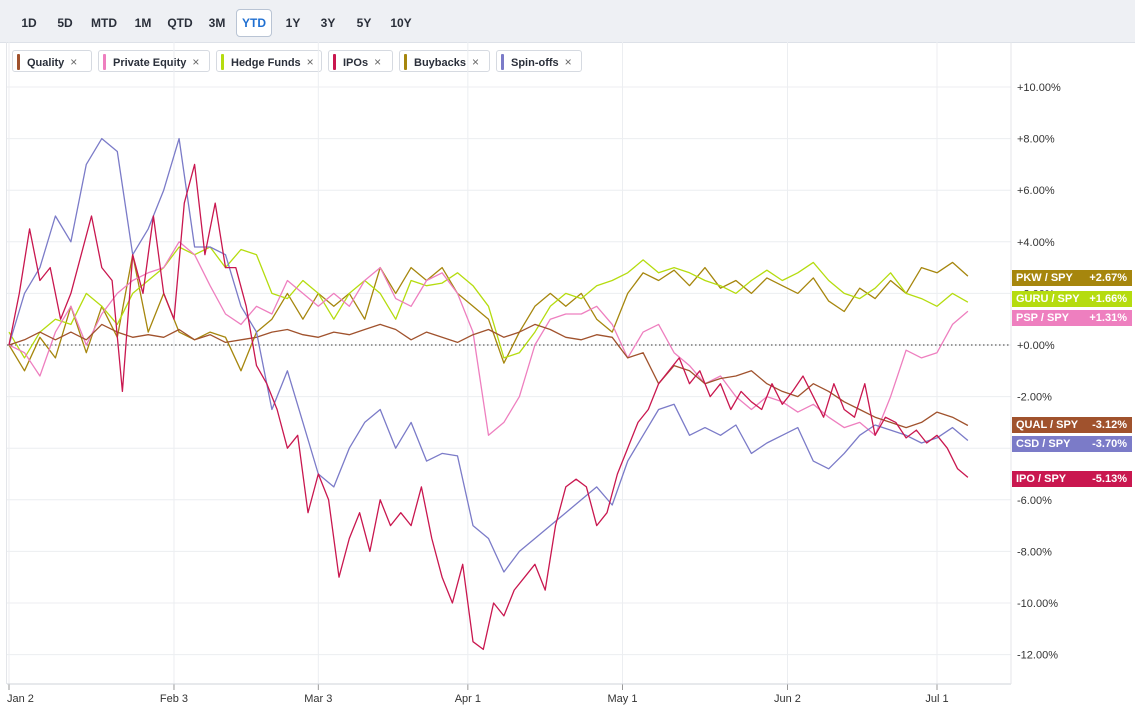 Image resolution: width=1135 pixels, height=713 pixels. I want to click on y-tick-label: +6.00%, so click(1036, 191).